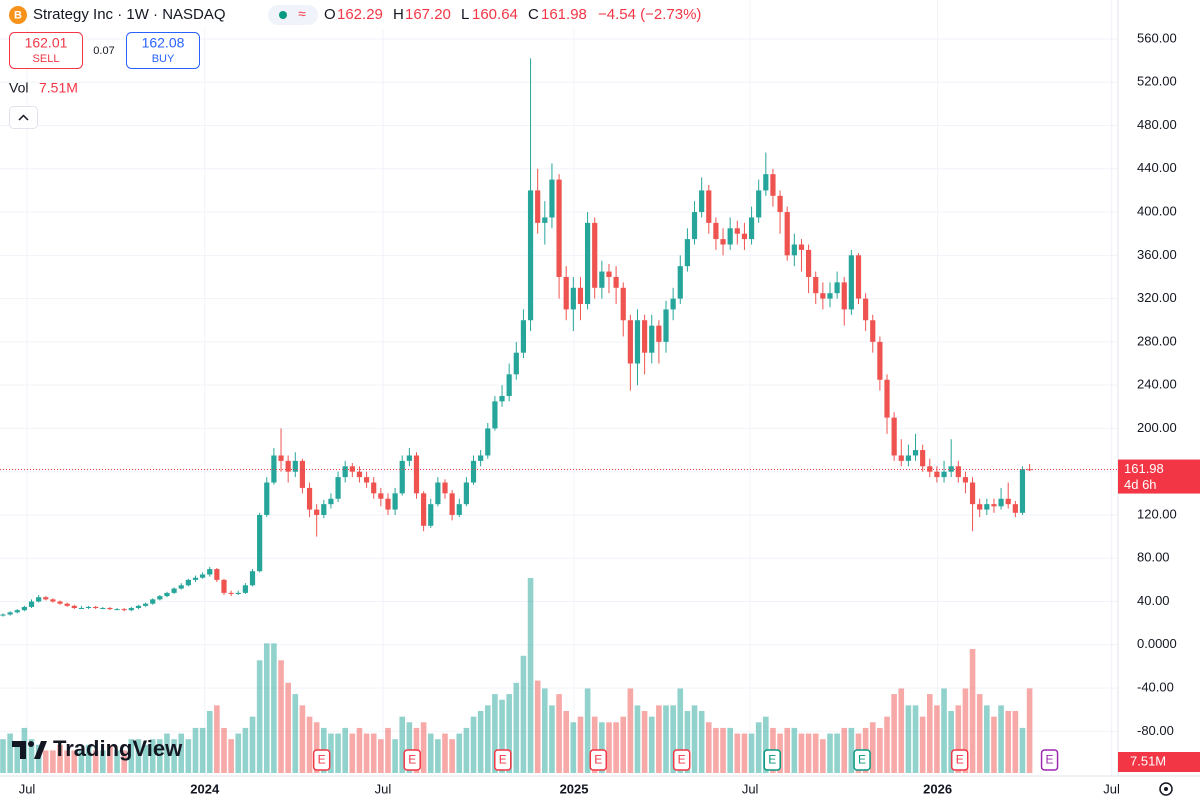 The width and height of the screenshot is (1200, 806). Describe the element at coordinates (1157, 210) in the screenshot. I see `y-tick-label: 400.00` at that location.